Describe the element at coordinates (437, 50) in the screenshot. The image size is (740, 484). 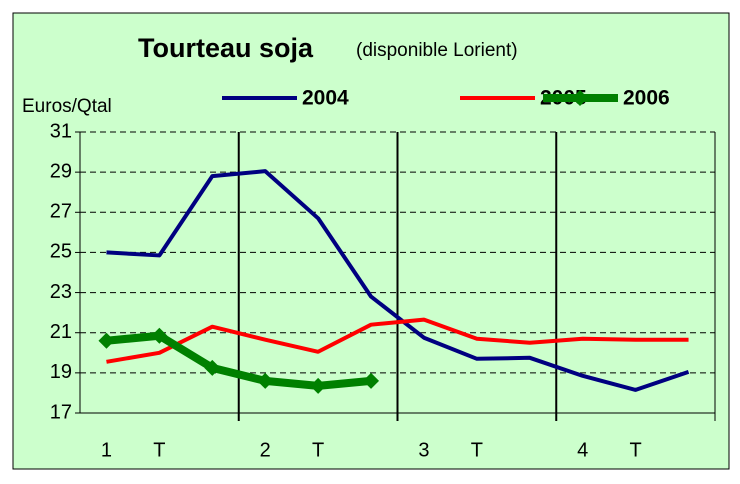
I see `chart-subtitle: (disponible Lorient)` at that location.